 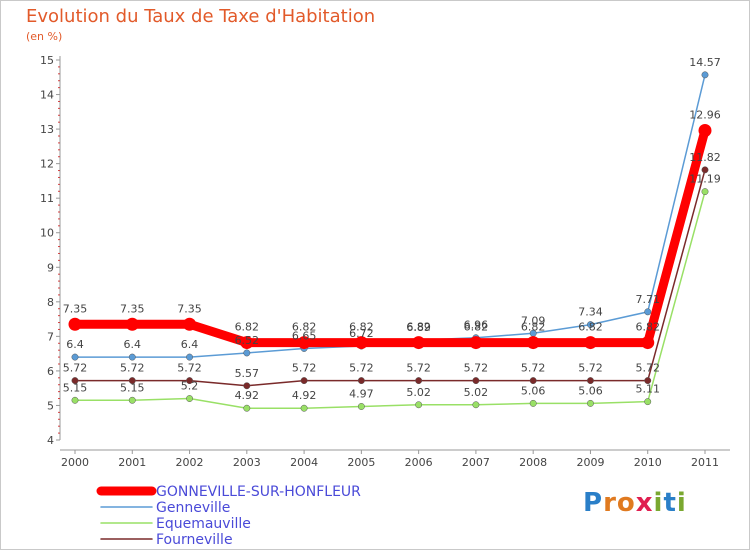 What do you see at coordinates (647, 389) in the screenshot?
I see `data-label: 5.11` at bounding box center [647, 389].